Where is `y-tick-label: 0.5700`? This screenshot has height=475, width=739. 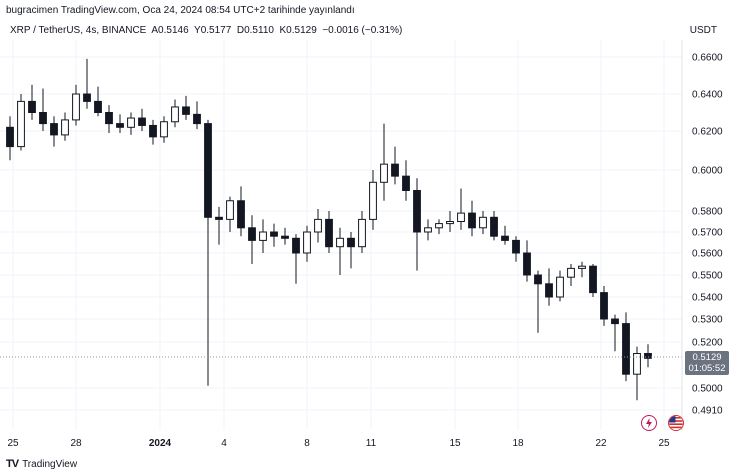
y-tick-label: 0.5700 is located at coordinates (707, 233).